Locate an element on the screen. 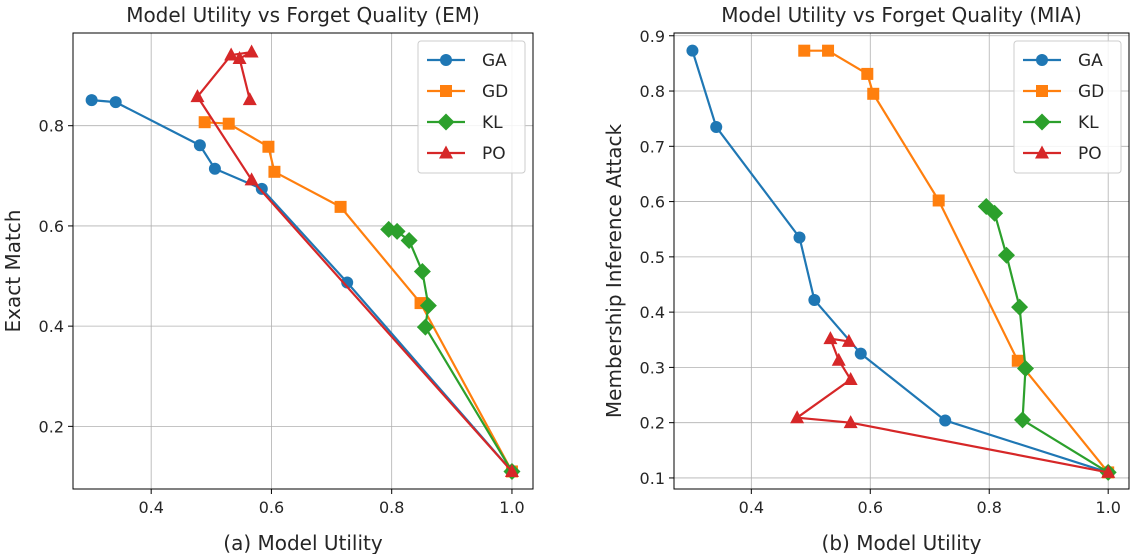 The width and height of the screenshot is (1135, 554). chart-title: Model Utility vs Forget Quality (EM) is located at coordinates (303, 15).